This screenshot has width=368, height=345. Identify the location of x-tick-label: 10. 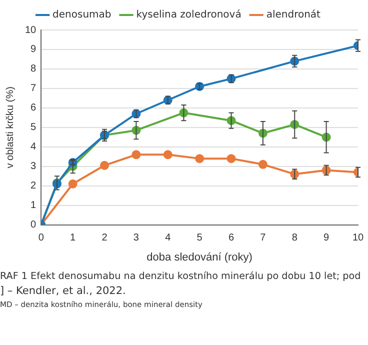
(358, 238).